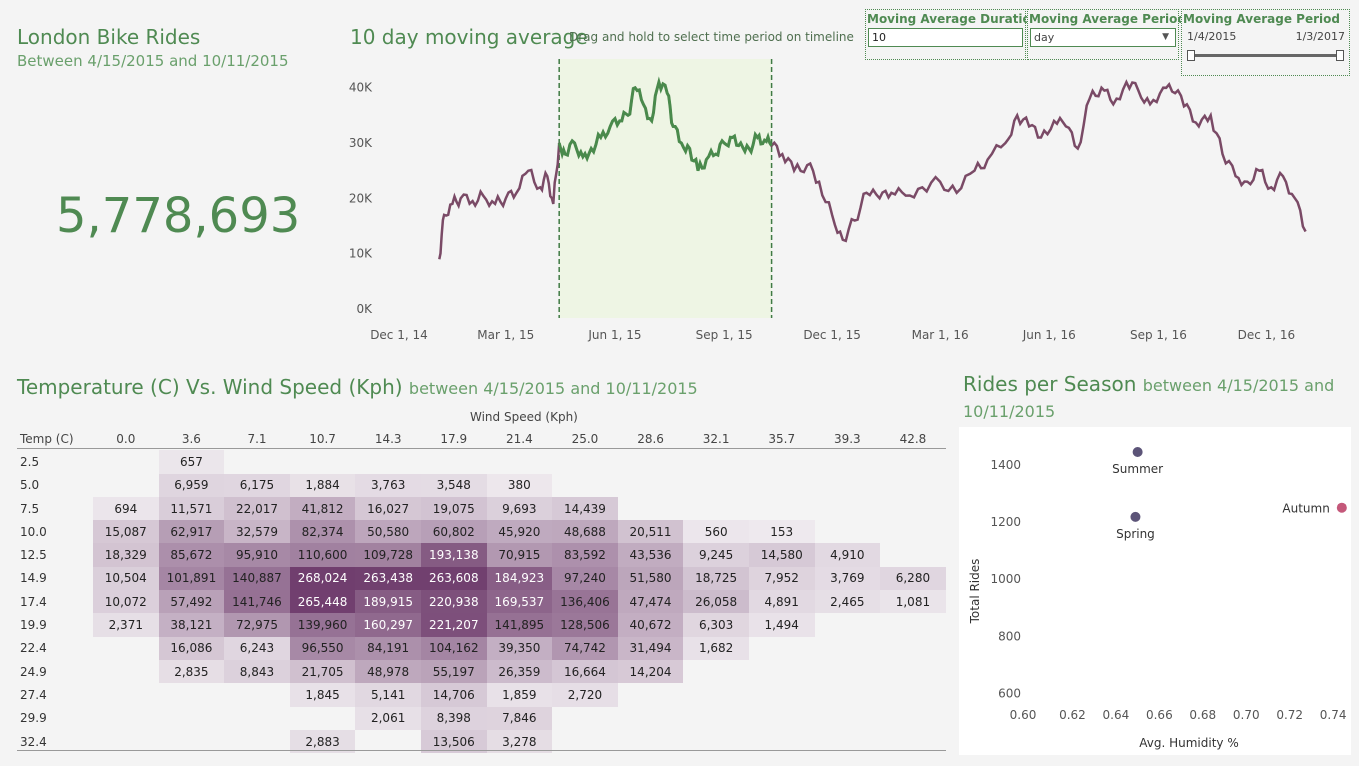  Describe the element at coordinates (781, 532) in the screenshot. I see `heatmap-cell: 153` at that location.